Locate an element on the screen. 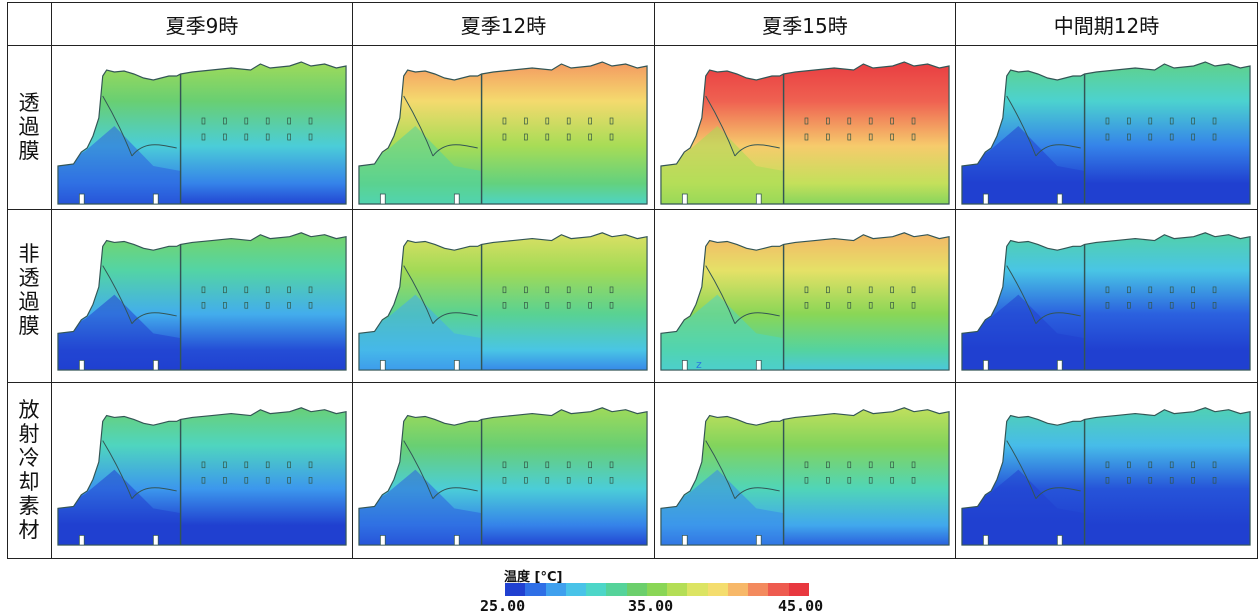 This screenshot has height=616, width=1260. row-label-char: 材 is located at coordinates (29, 530).